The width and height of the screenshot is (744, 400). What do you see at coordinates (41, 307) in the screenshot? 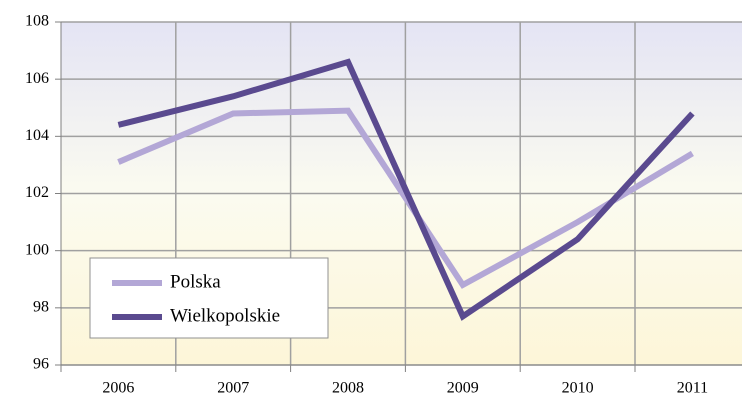
I see `y-tick-label: 98` at bounding box center [41, 307].